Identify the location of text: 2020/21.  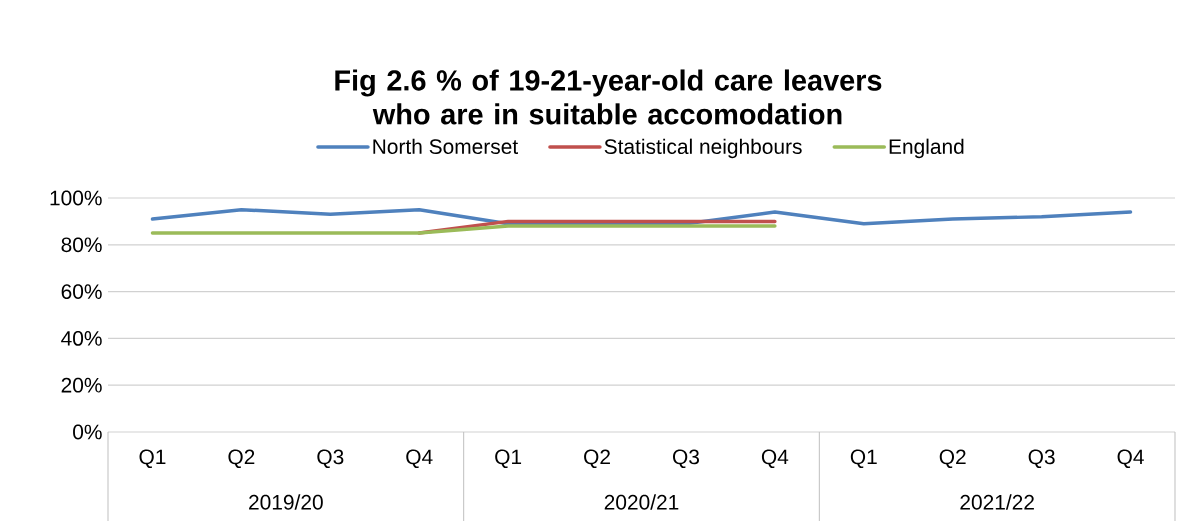
(641, 502).